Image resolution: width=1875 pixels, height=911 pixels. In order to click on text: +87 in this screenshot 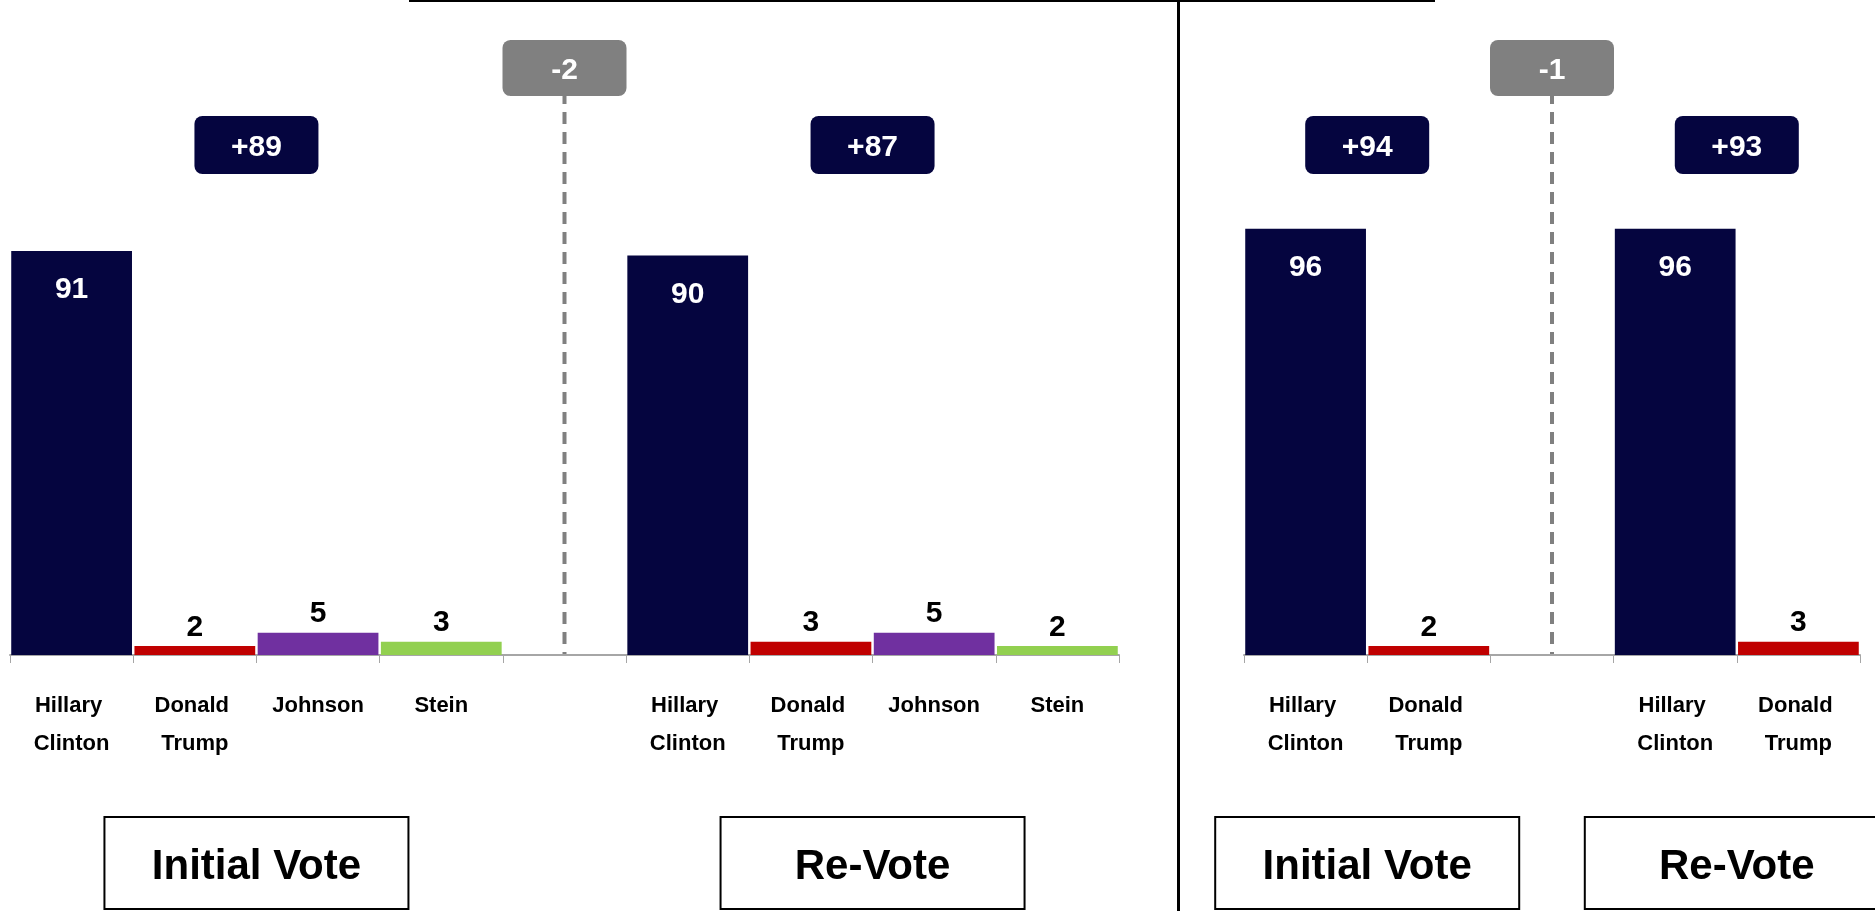, I will do `click(872, 145)`.